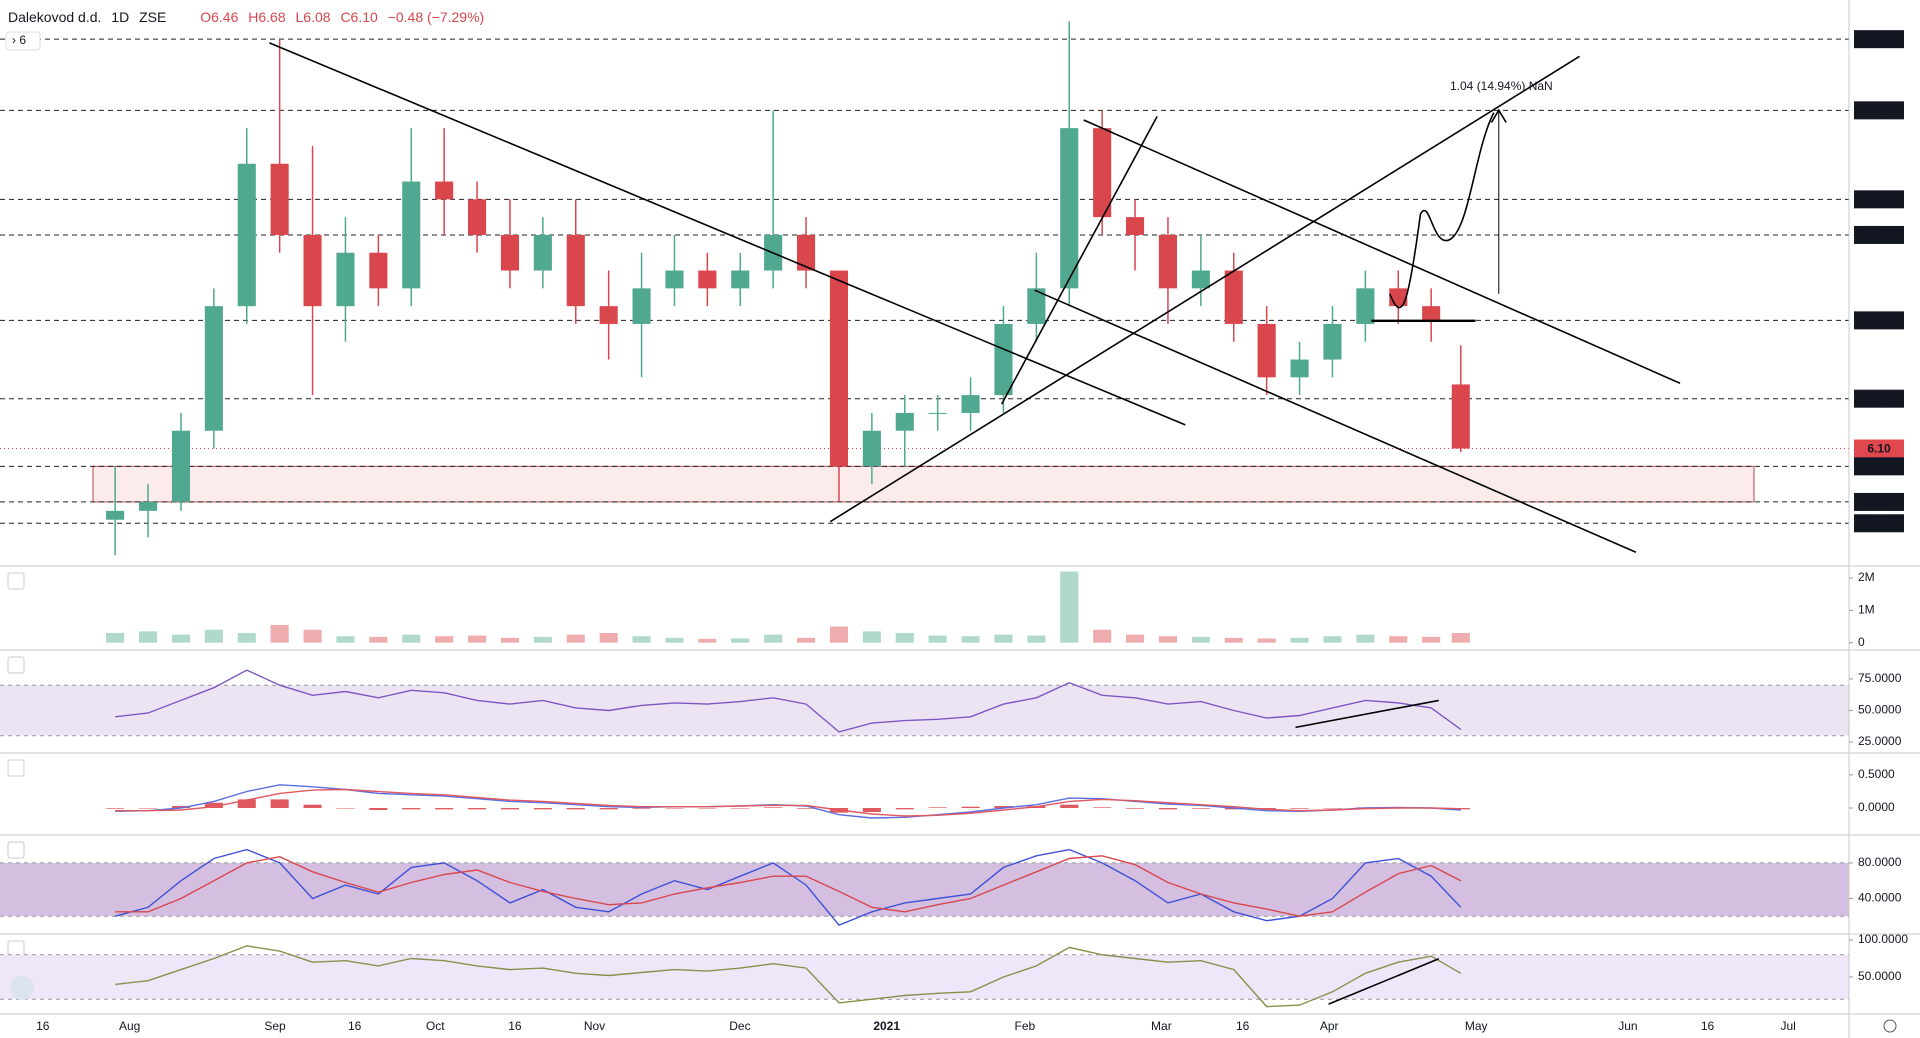  What do you see at coordinates (54, 17) in the screenshot?
I see `symbol: Dalekovod d.d.` at bounding box center [54, 17].